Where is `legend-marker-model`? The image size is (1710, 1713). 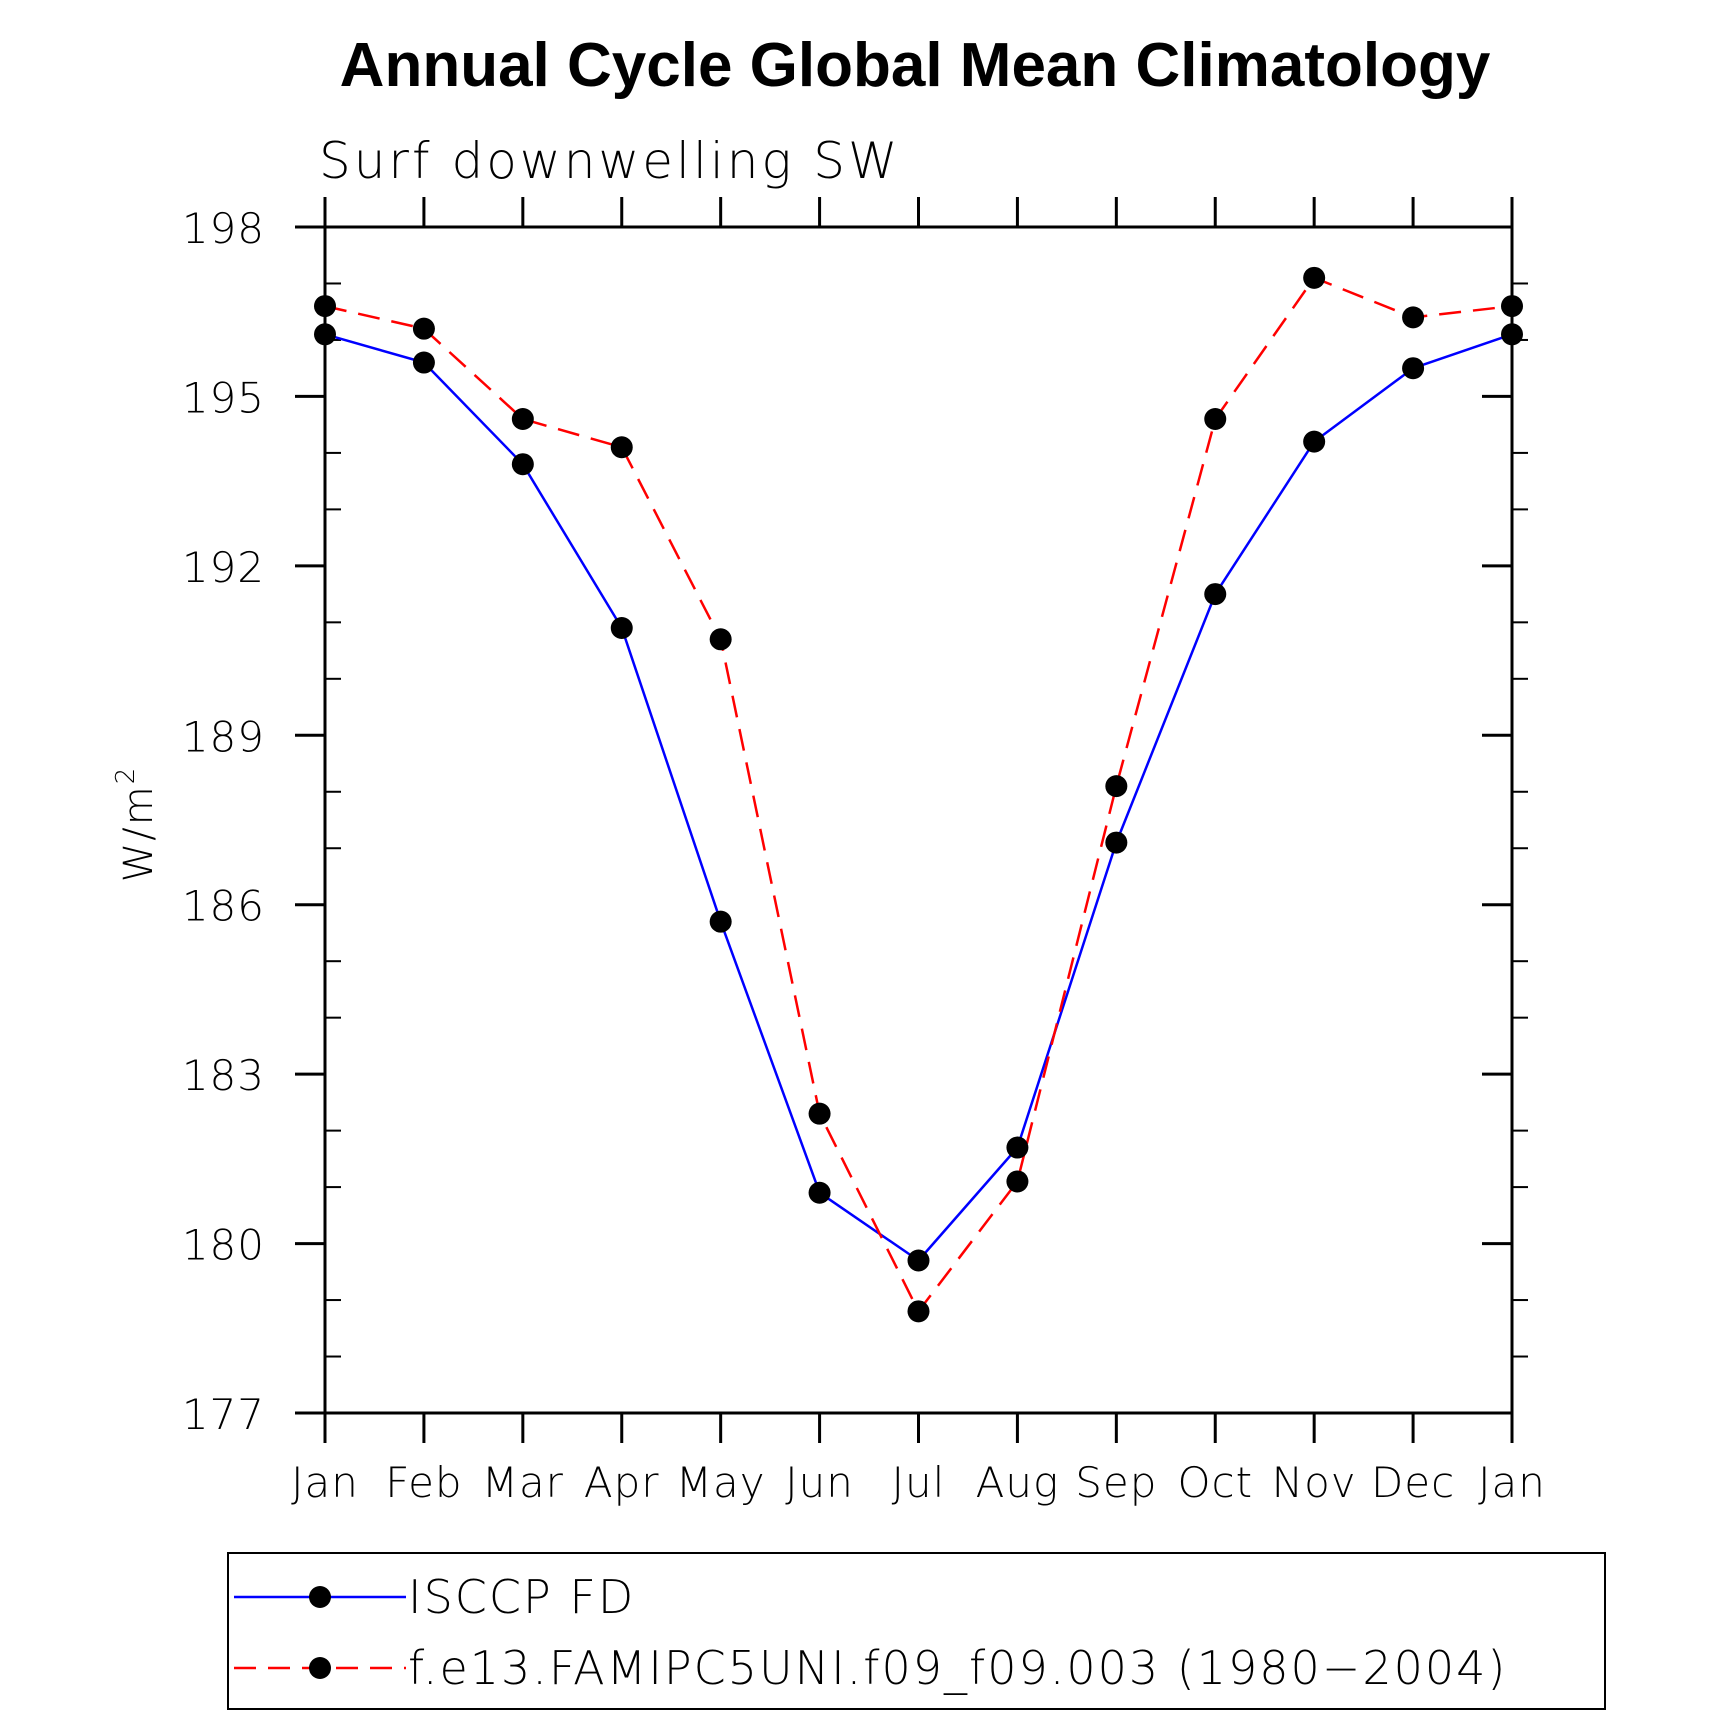
legend-marker-model is located at coordinates (320, 1668).